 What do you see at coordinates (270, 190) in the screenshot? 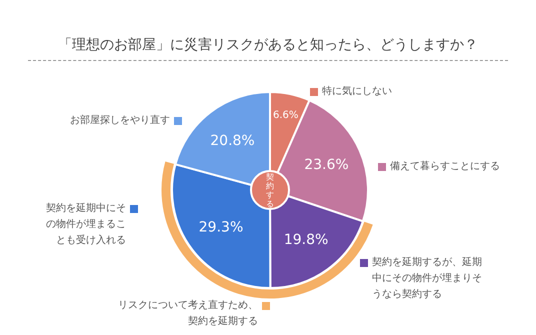
I see `text: 契約する` at bounding box center [270, 190].